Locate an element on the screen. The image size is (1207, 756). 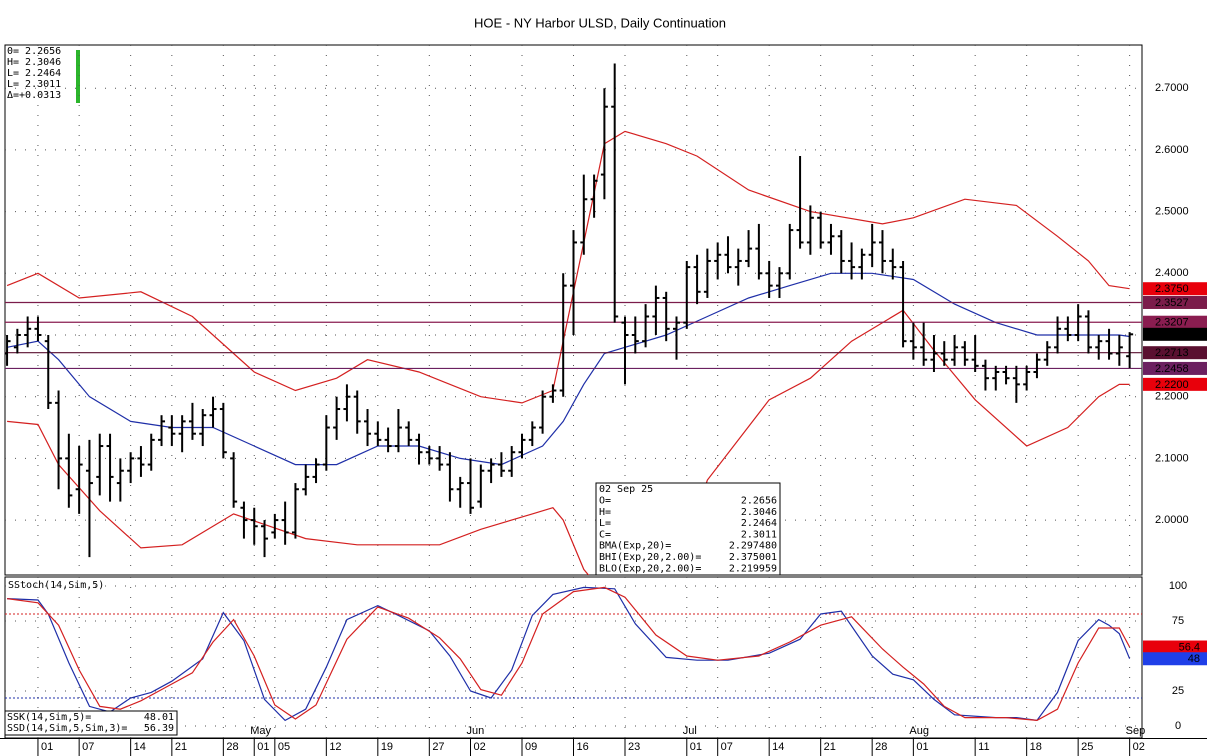
data-box-label: BLO(Exp,20,2.00)= is located at coordinates (650, 568).